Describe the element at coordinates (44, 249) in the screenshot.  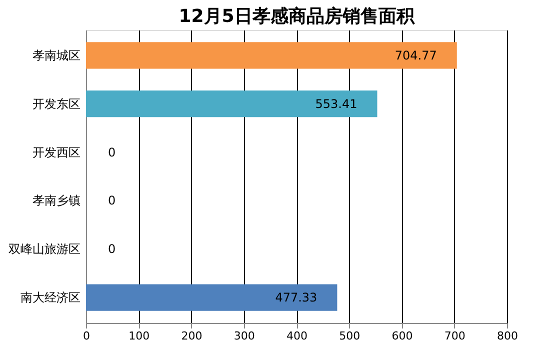
I see `y-tick-label: 双峰山旅游区` at that location.